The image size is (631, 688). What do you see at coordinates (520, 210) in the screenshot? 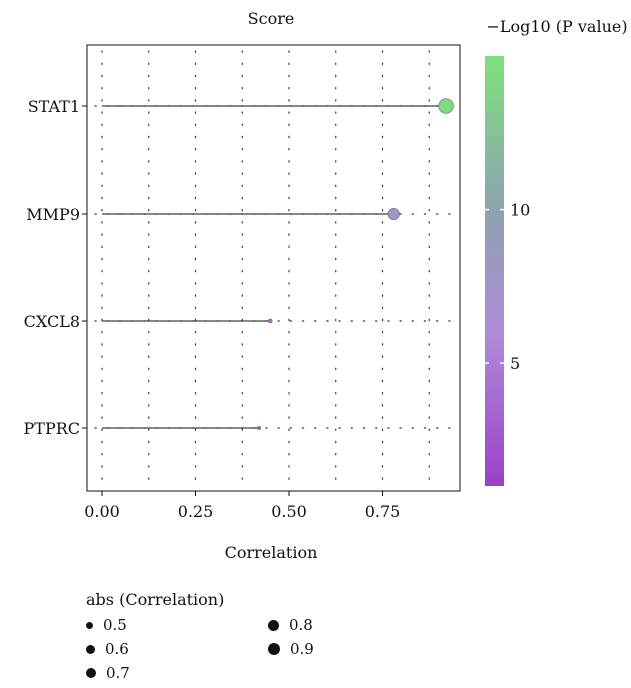
I see `colorbar-tick-label: 10` at bounding box center [520, 210].